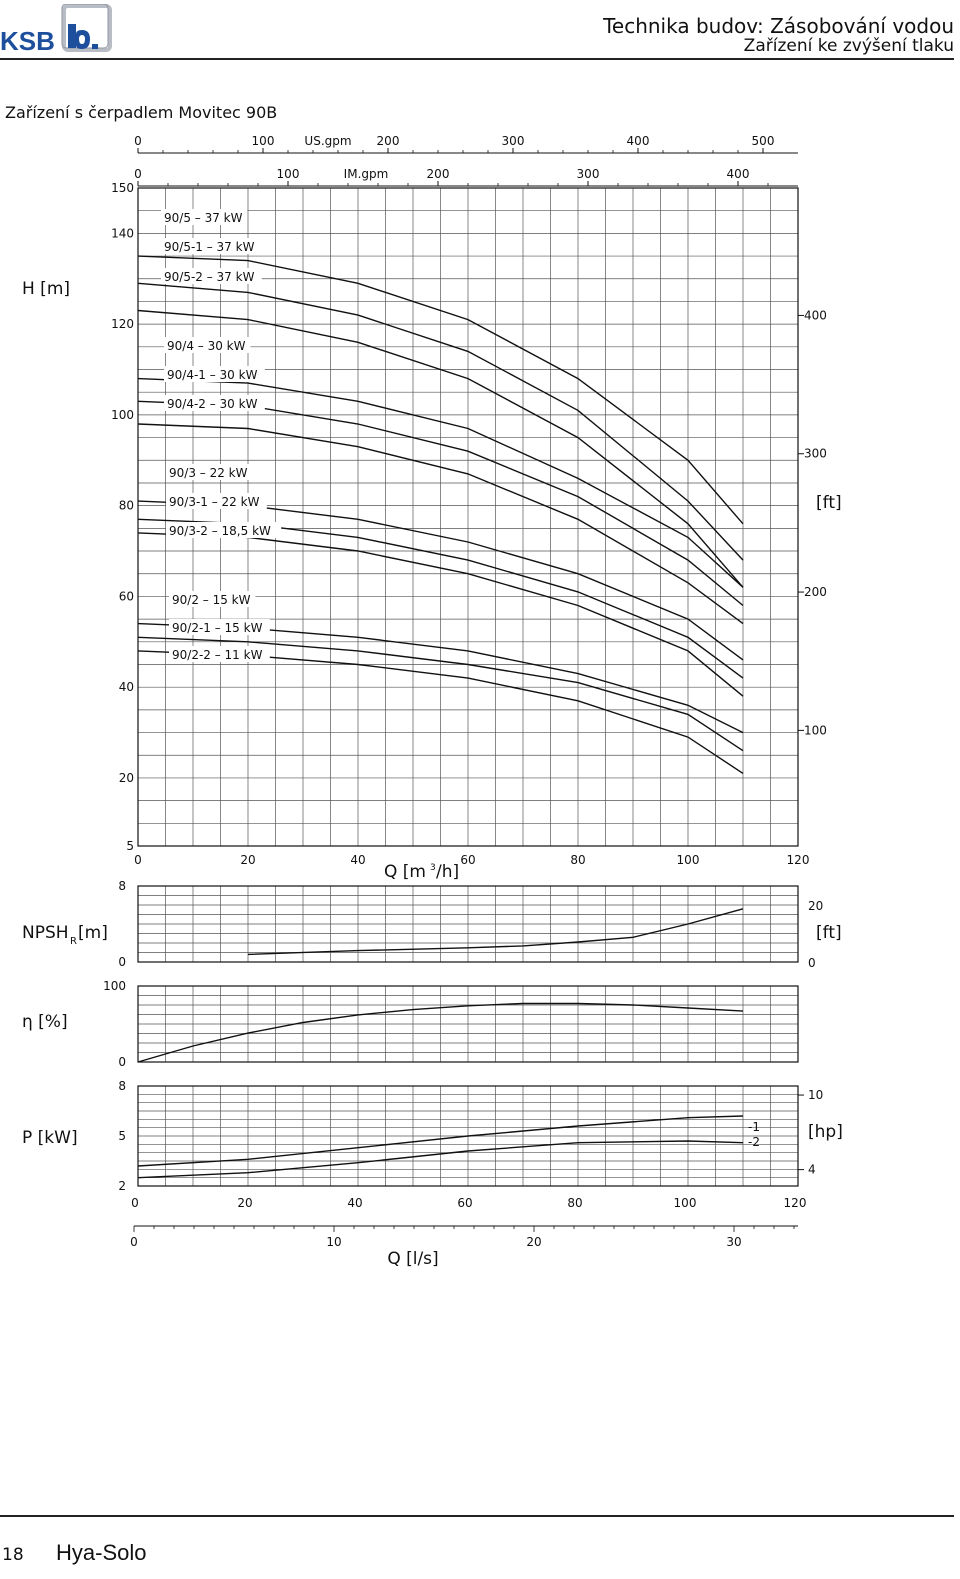  I want to click on x-tick-label-bottom: 0, so click(135, 1203).